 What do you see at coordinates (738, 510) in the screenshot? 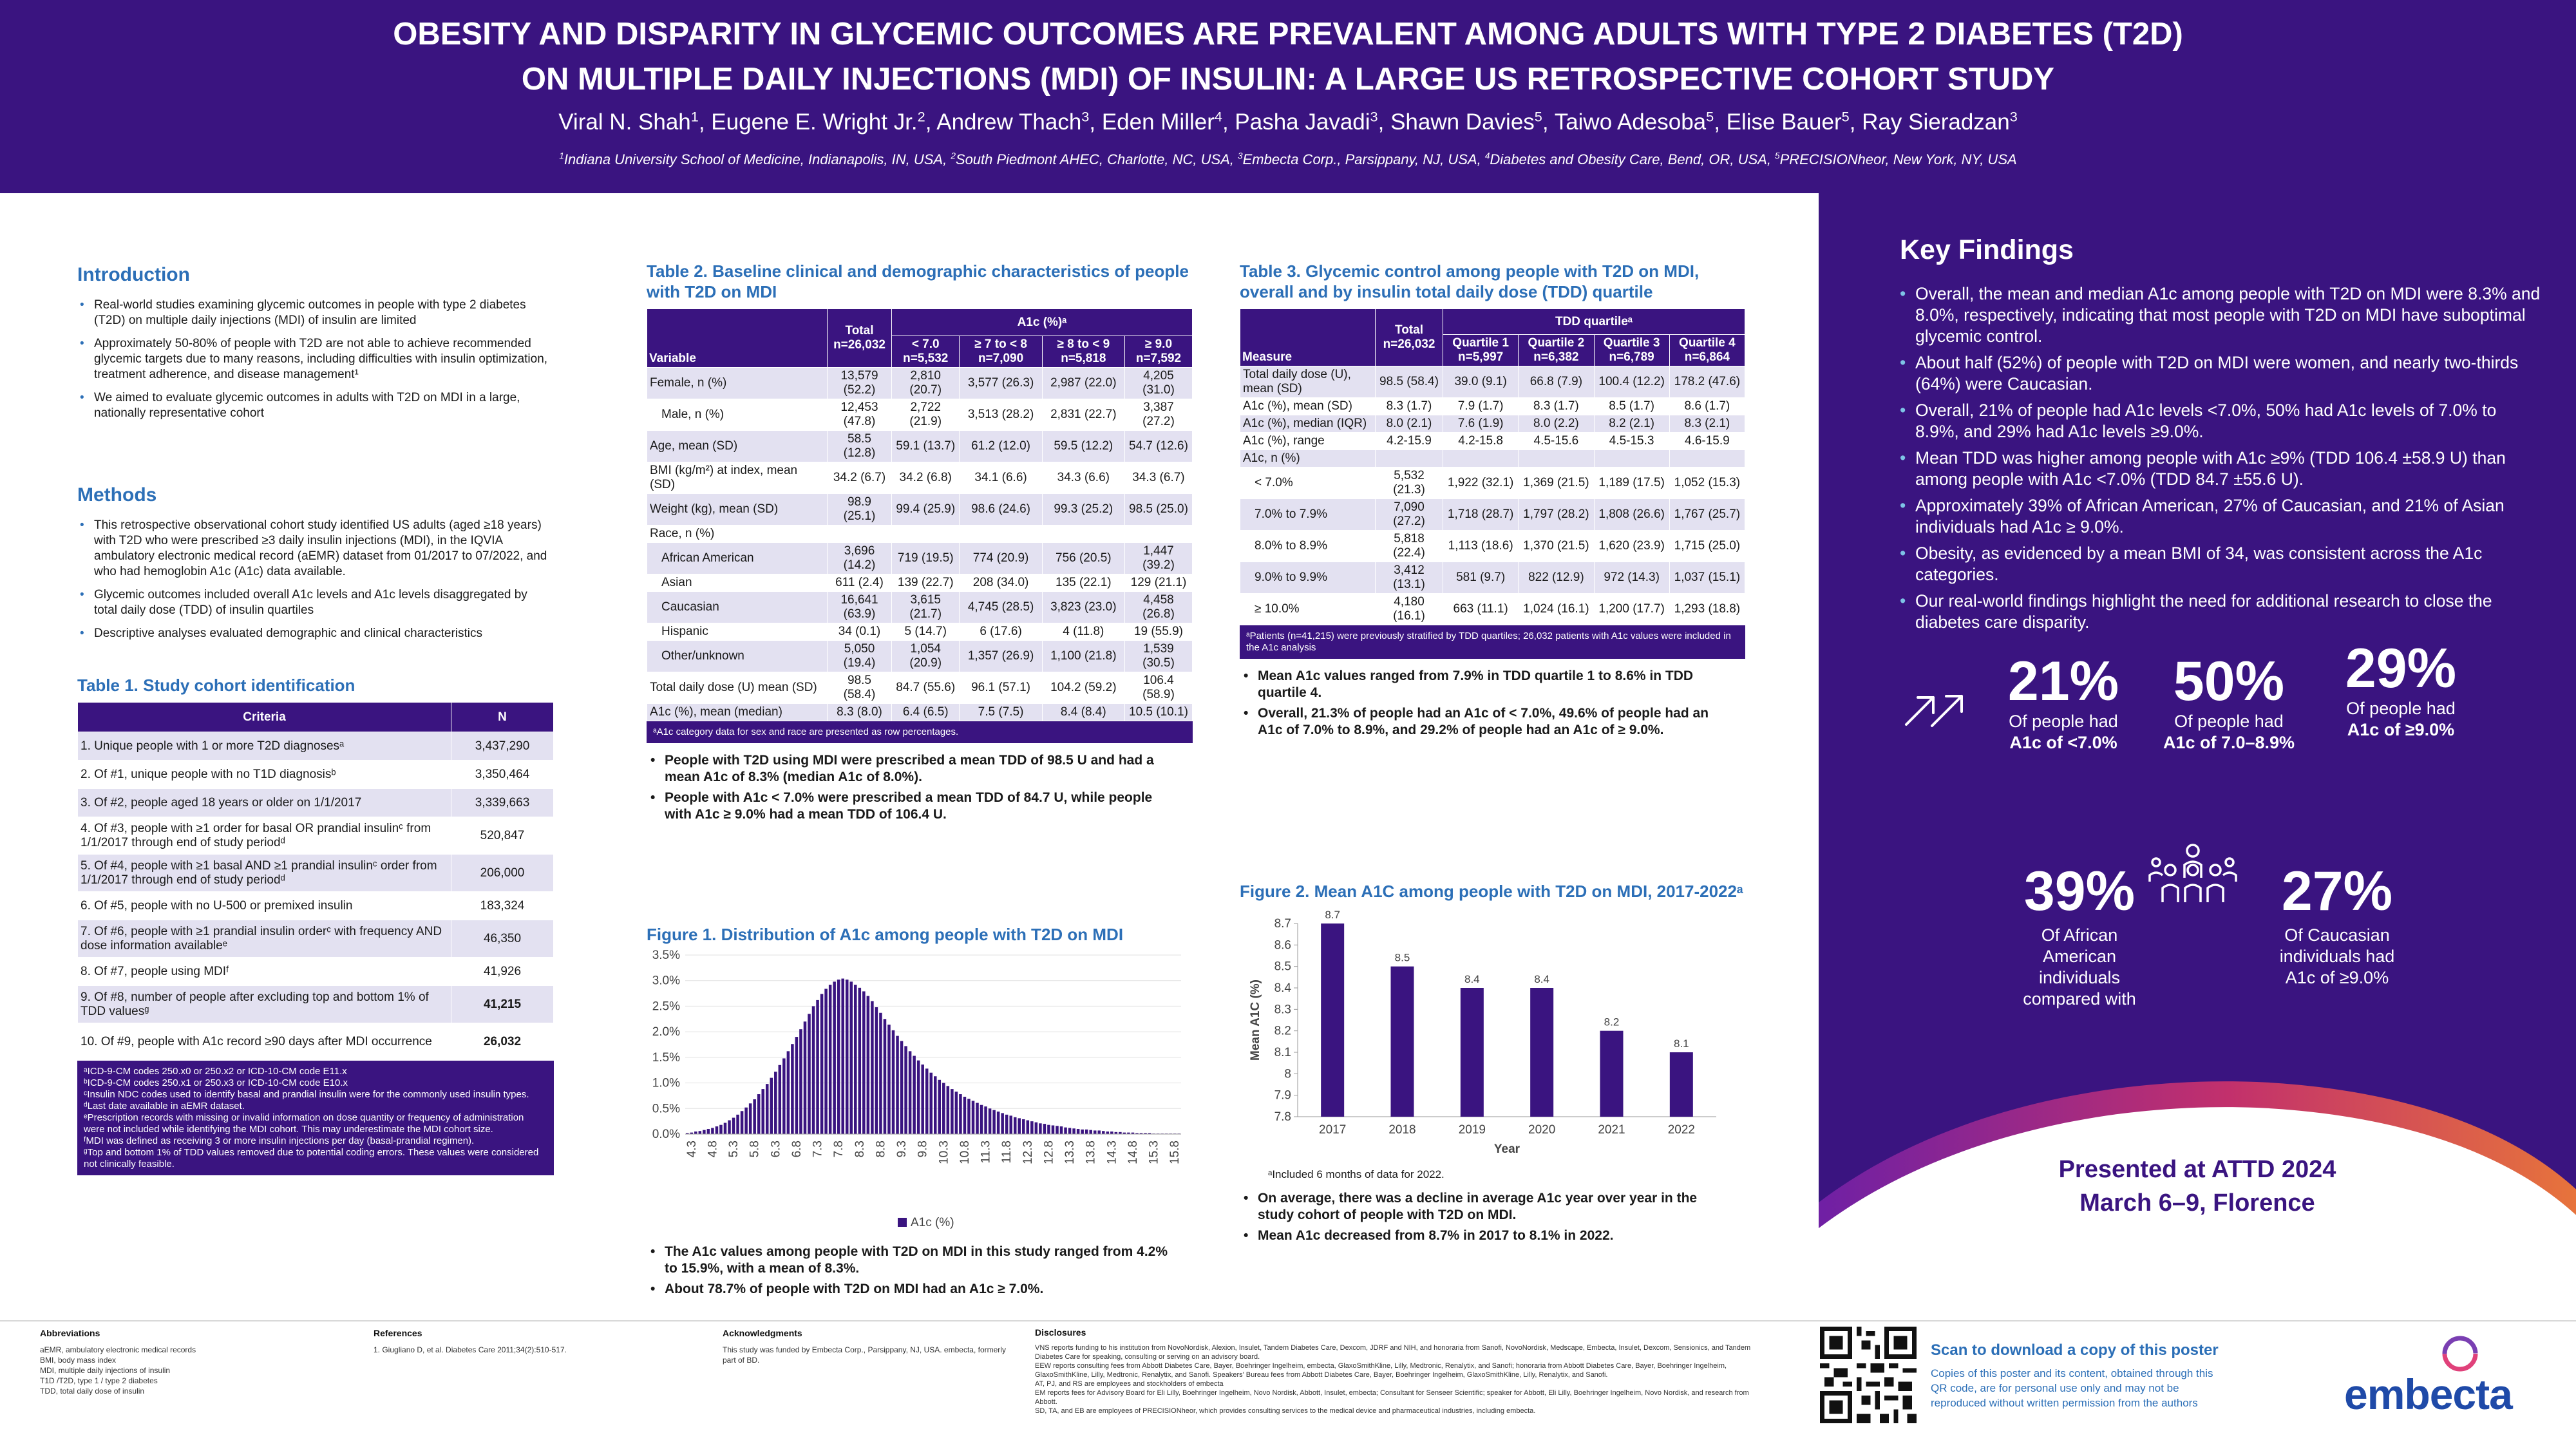
I see `table2-label-cell: Weight (kg), mean (SD)` at bounding box center [738, 510].